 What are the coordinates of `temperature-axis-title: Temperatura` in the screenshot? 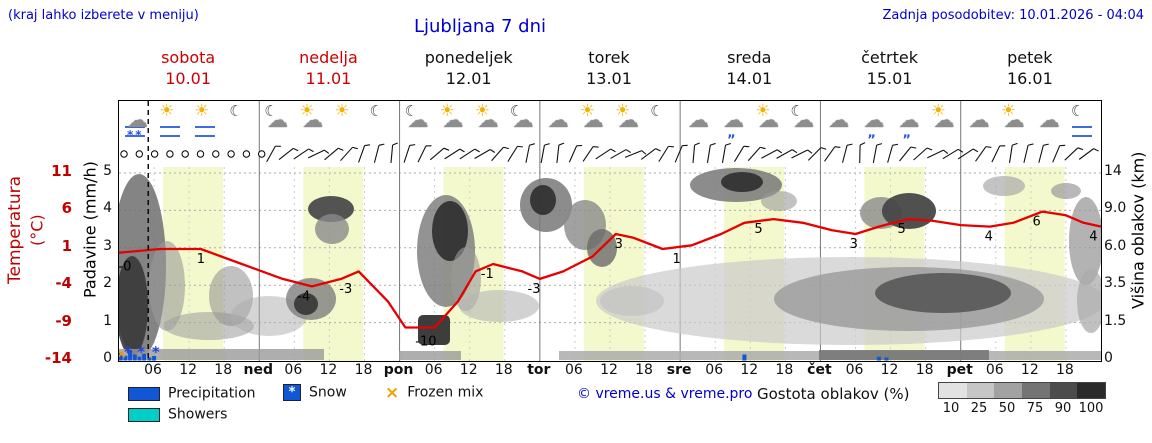 It's located at (15, 230).